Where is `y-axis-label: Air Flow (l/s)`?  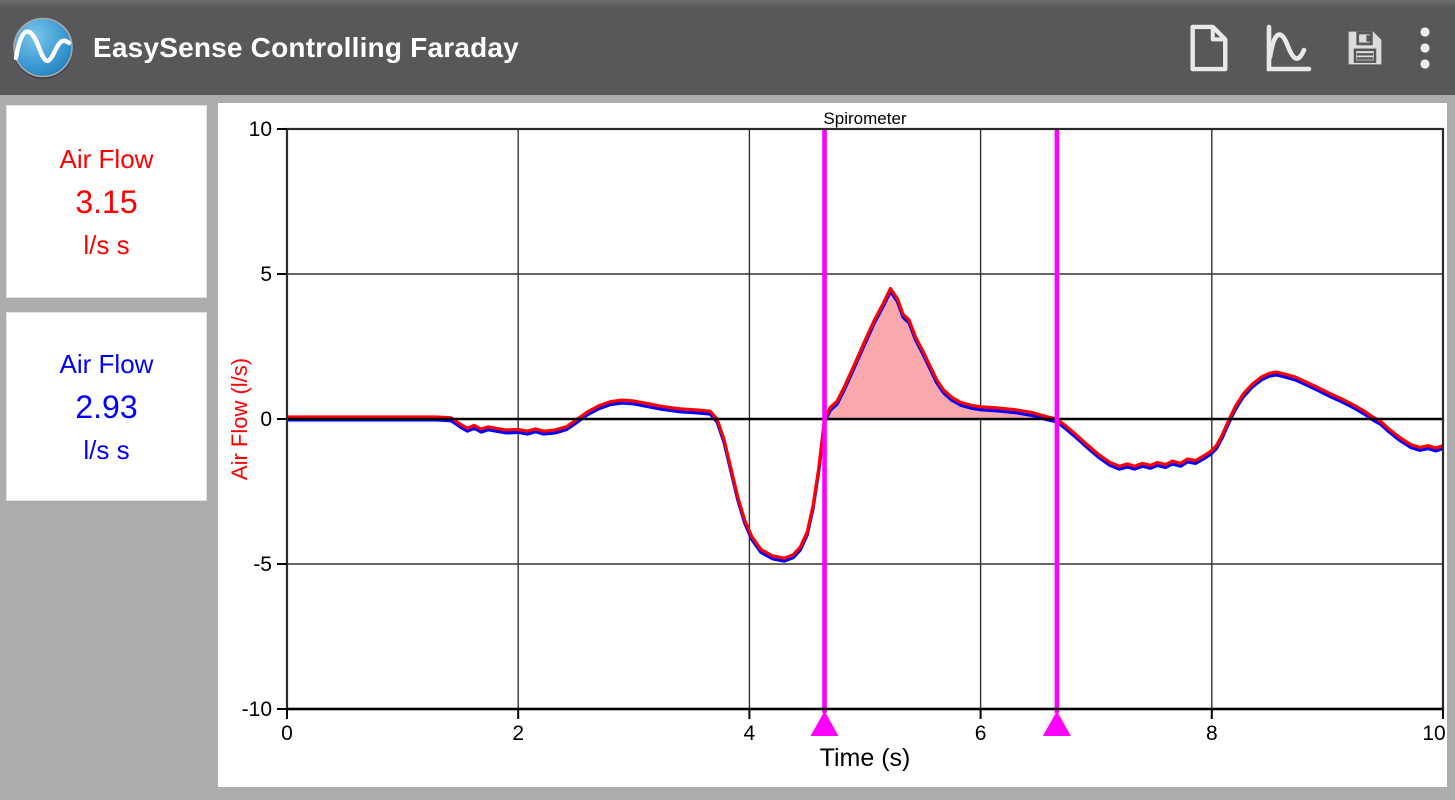
y-axis-label: Air Flow (l/s) is located at coordinates (239, 419).